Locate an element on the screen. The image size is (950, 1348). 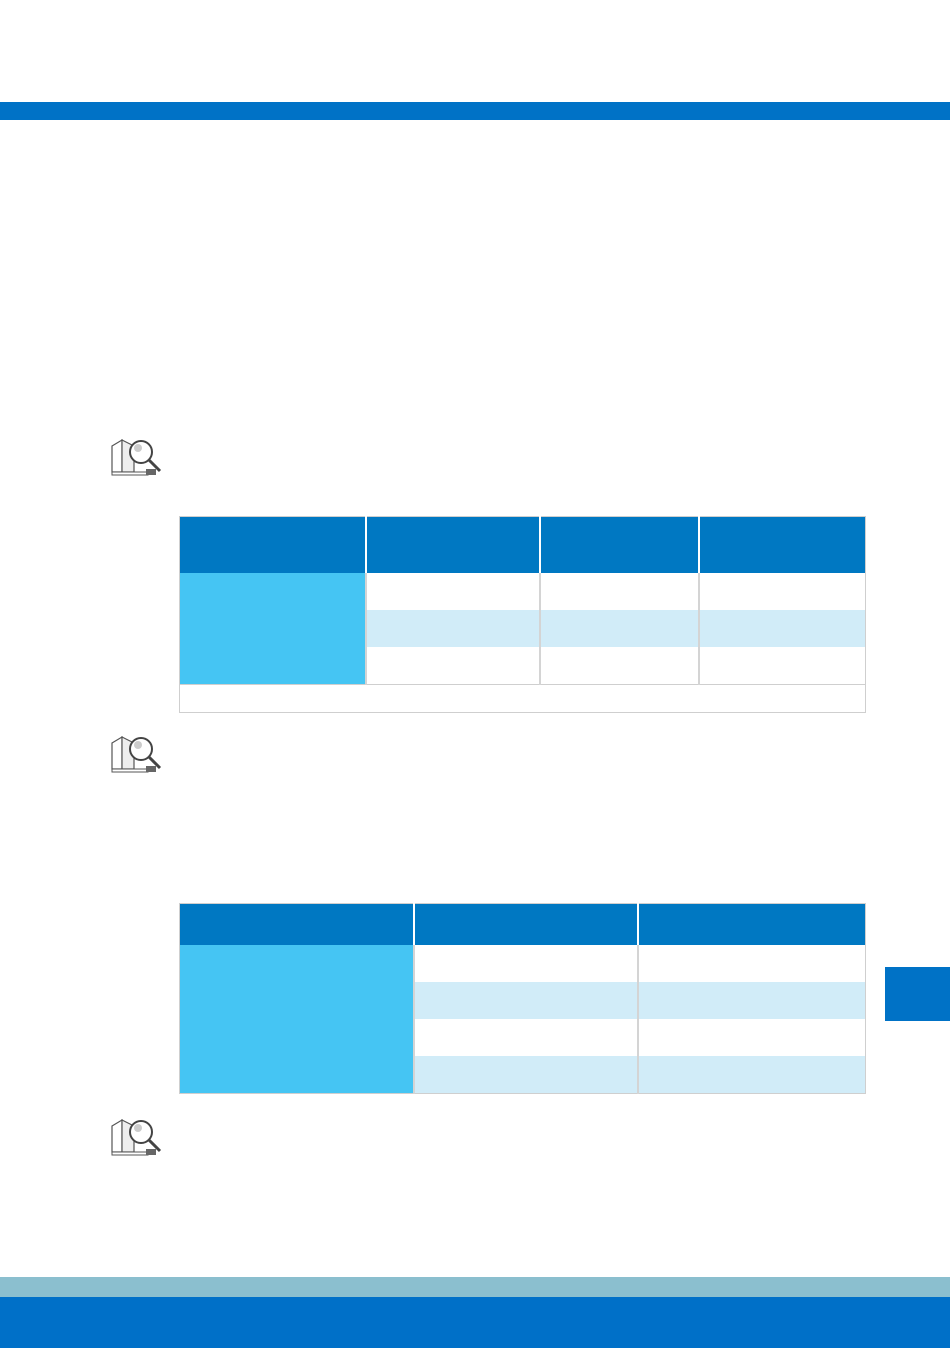
footer-bar is located at coordinates (475, 1322).